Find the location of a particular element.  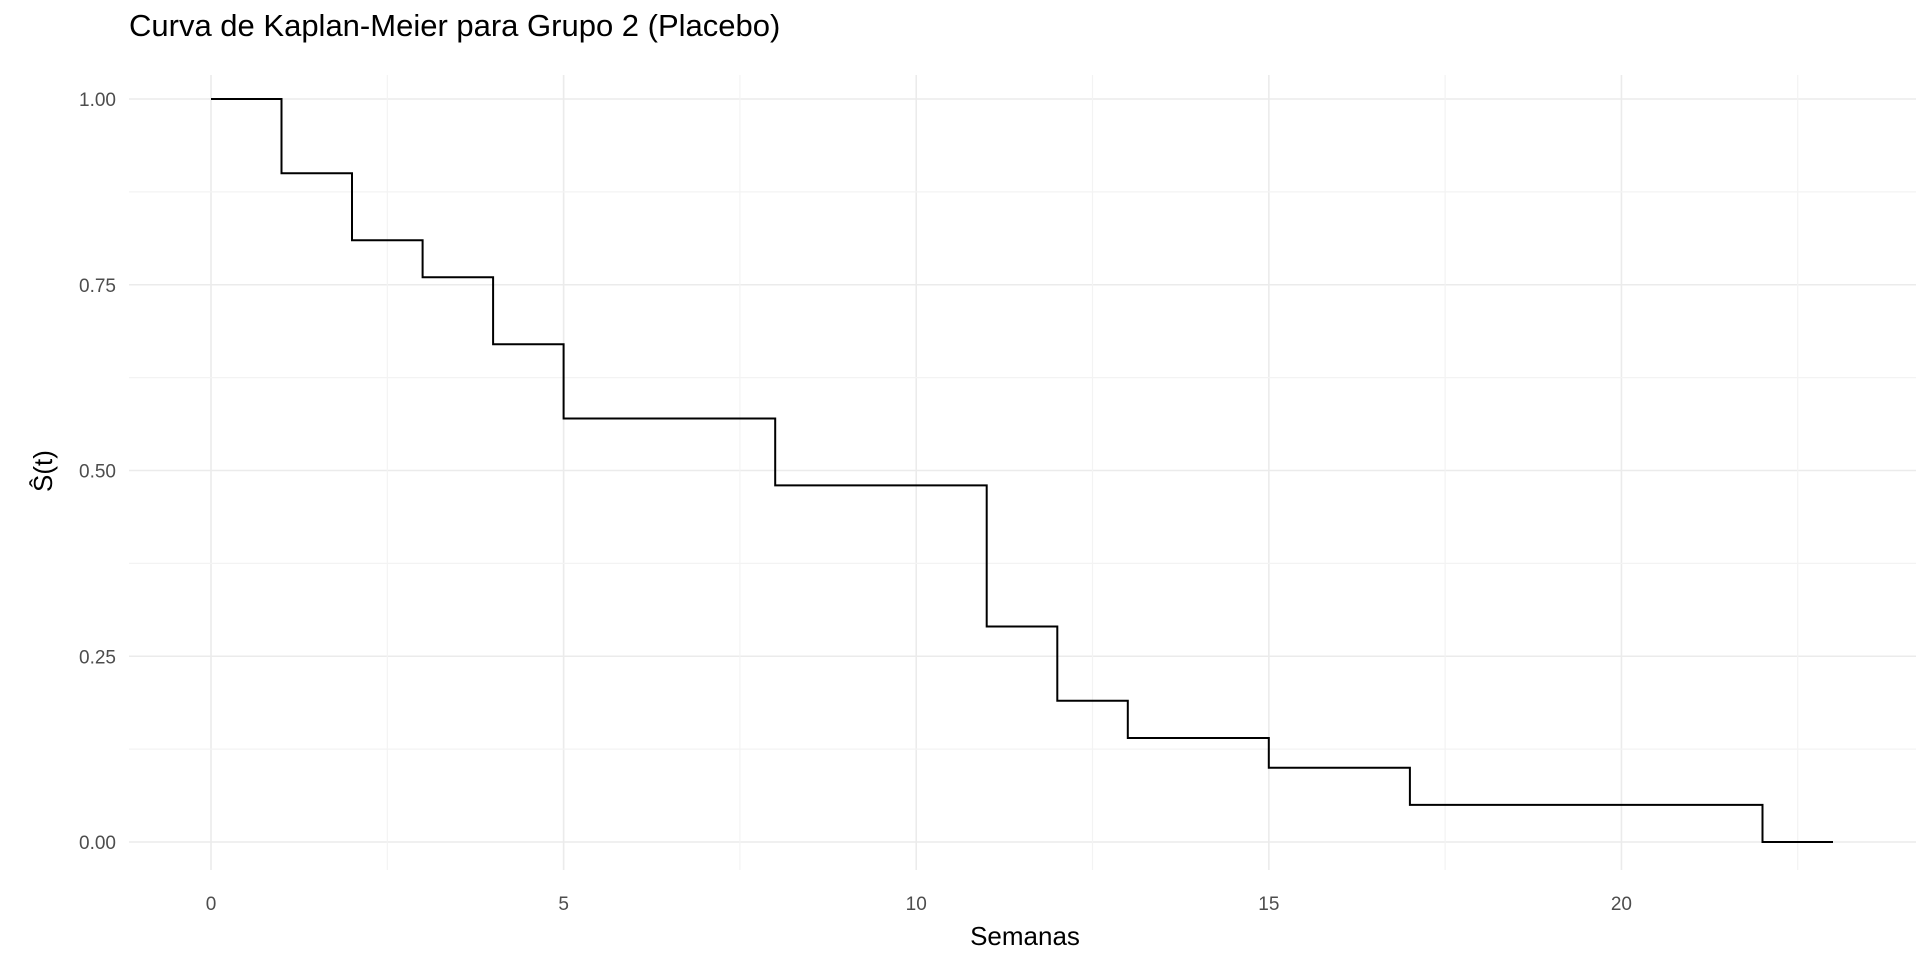

x-tick-label: 10 is located at coordinates (916, 904).